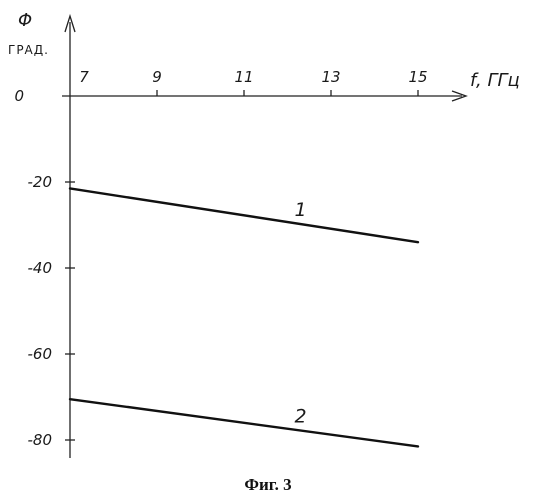 The image size is (535, 499). What do you see at coordinates (40, 440) in the screenshot?
I see `y-tick-label: -80` at bounding box center [40, 440].